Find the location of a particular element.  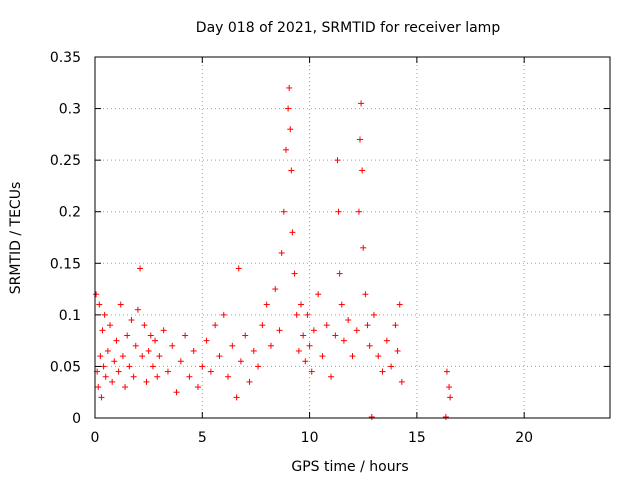

y-tick-label: 0.1 is located at coordinates (70, 316).